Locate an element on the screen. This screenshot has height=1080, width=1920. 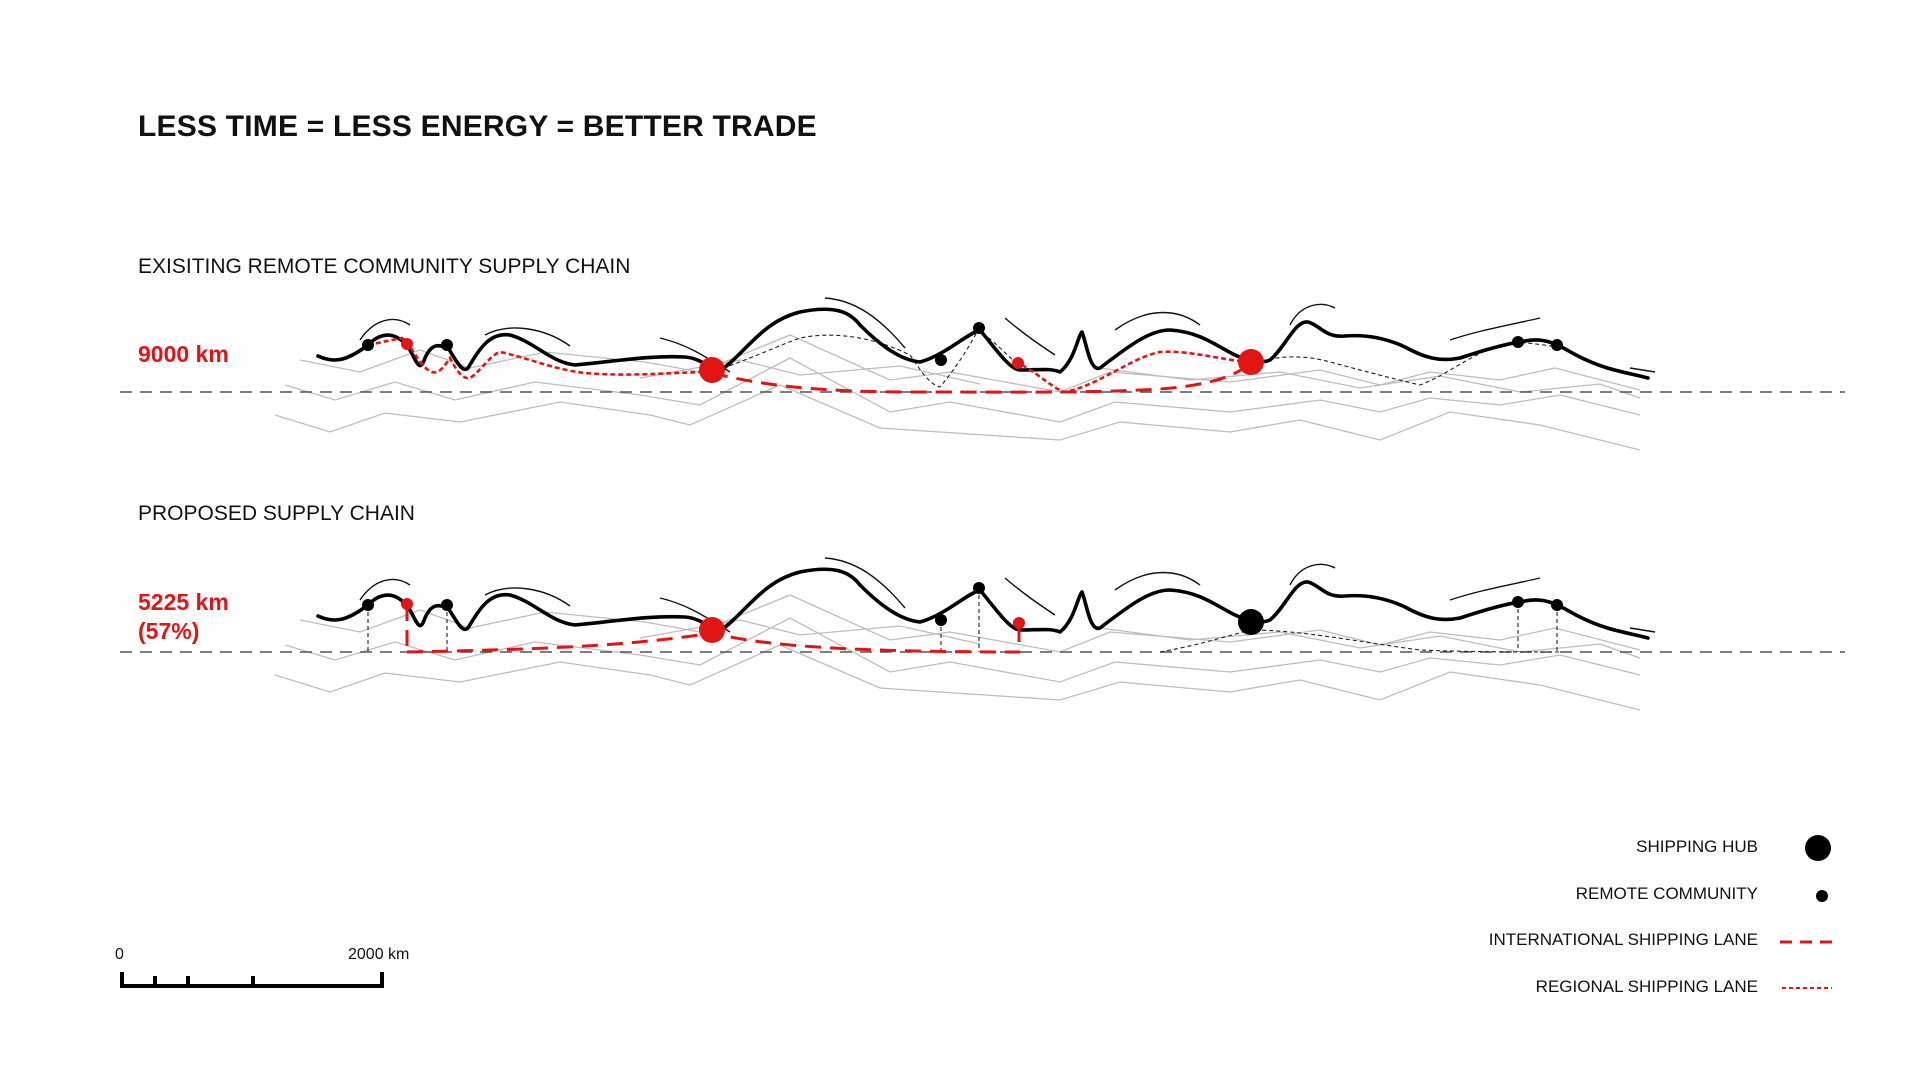
legend-symbols is located at coordinates (1806, 912).